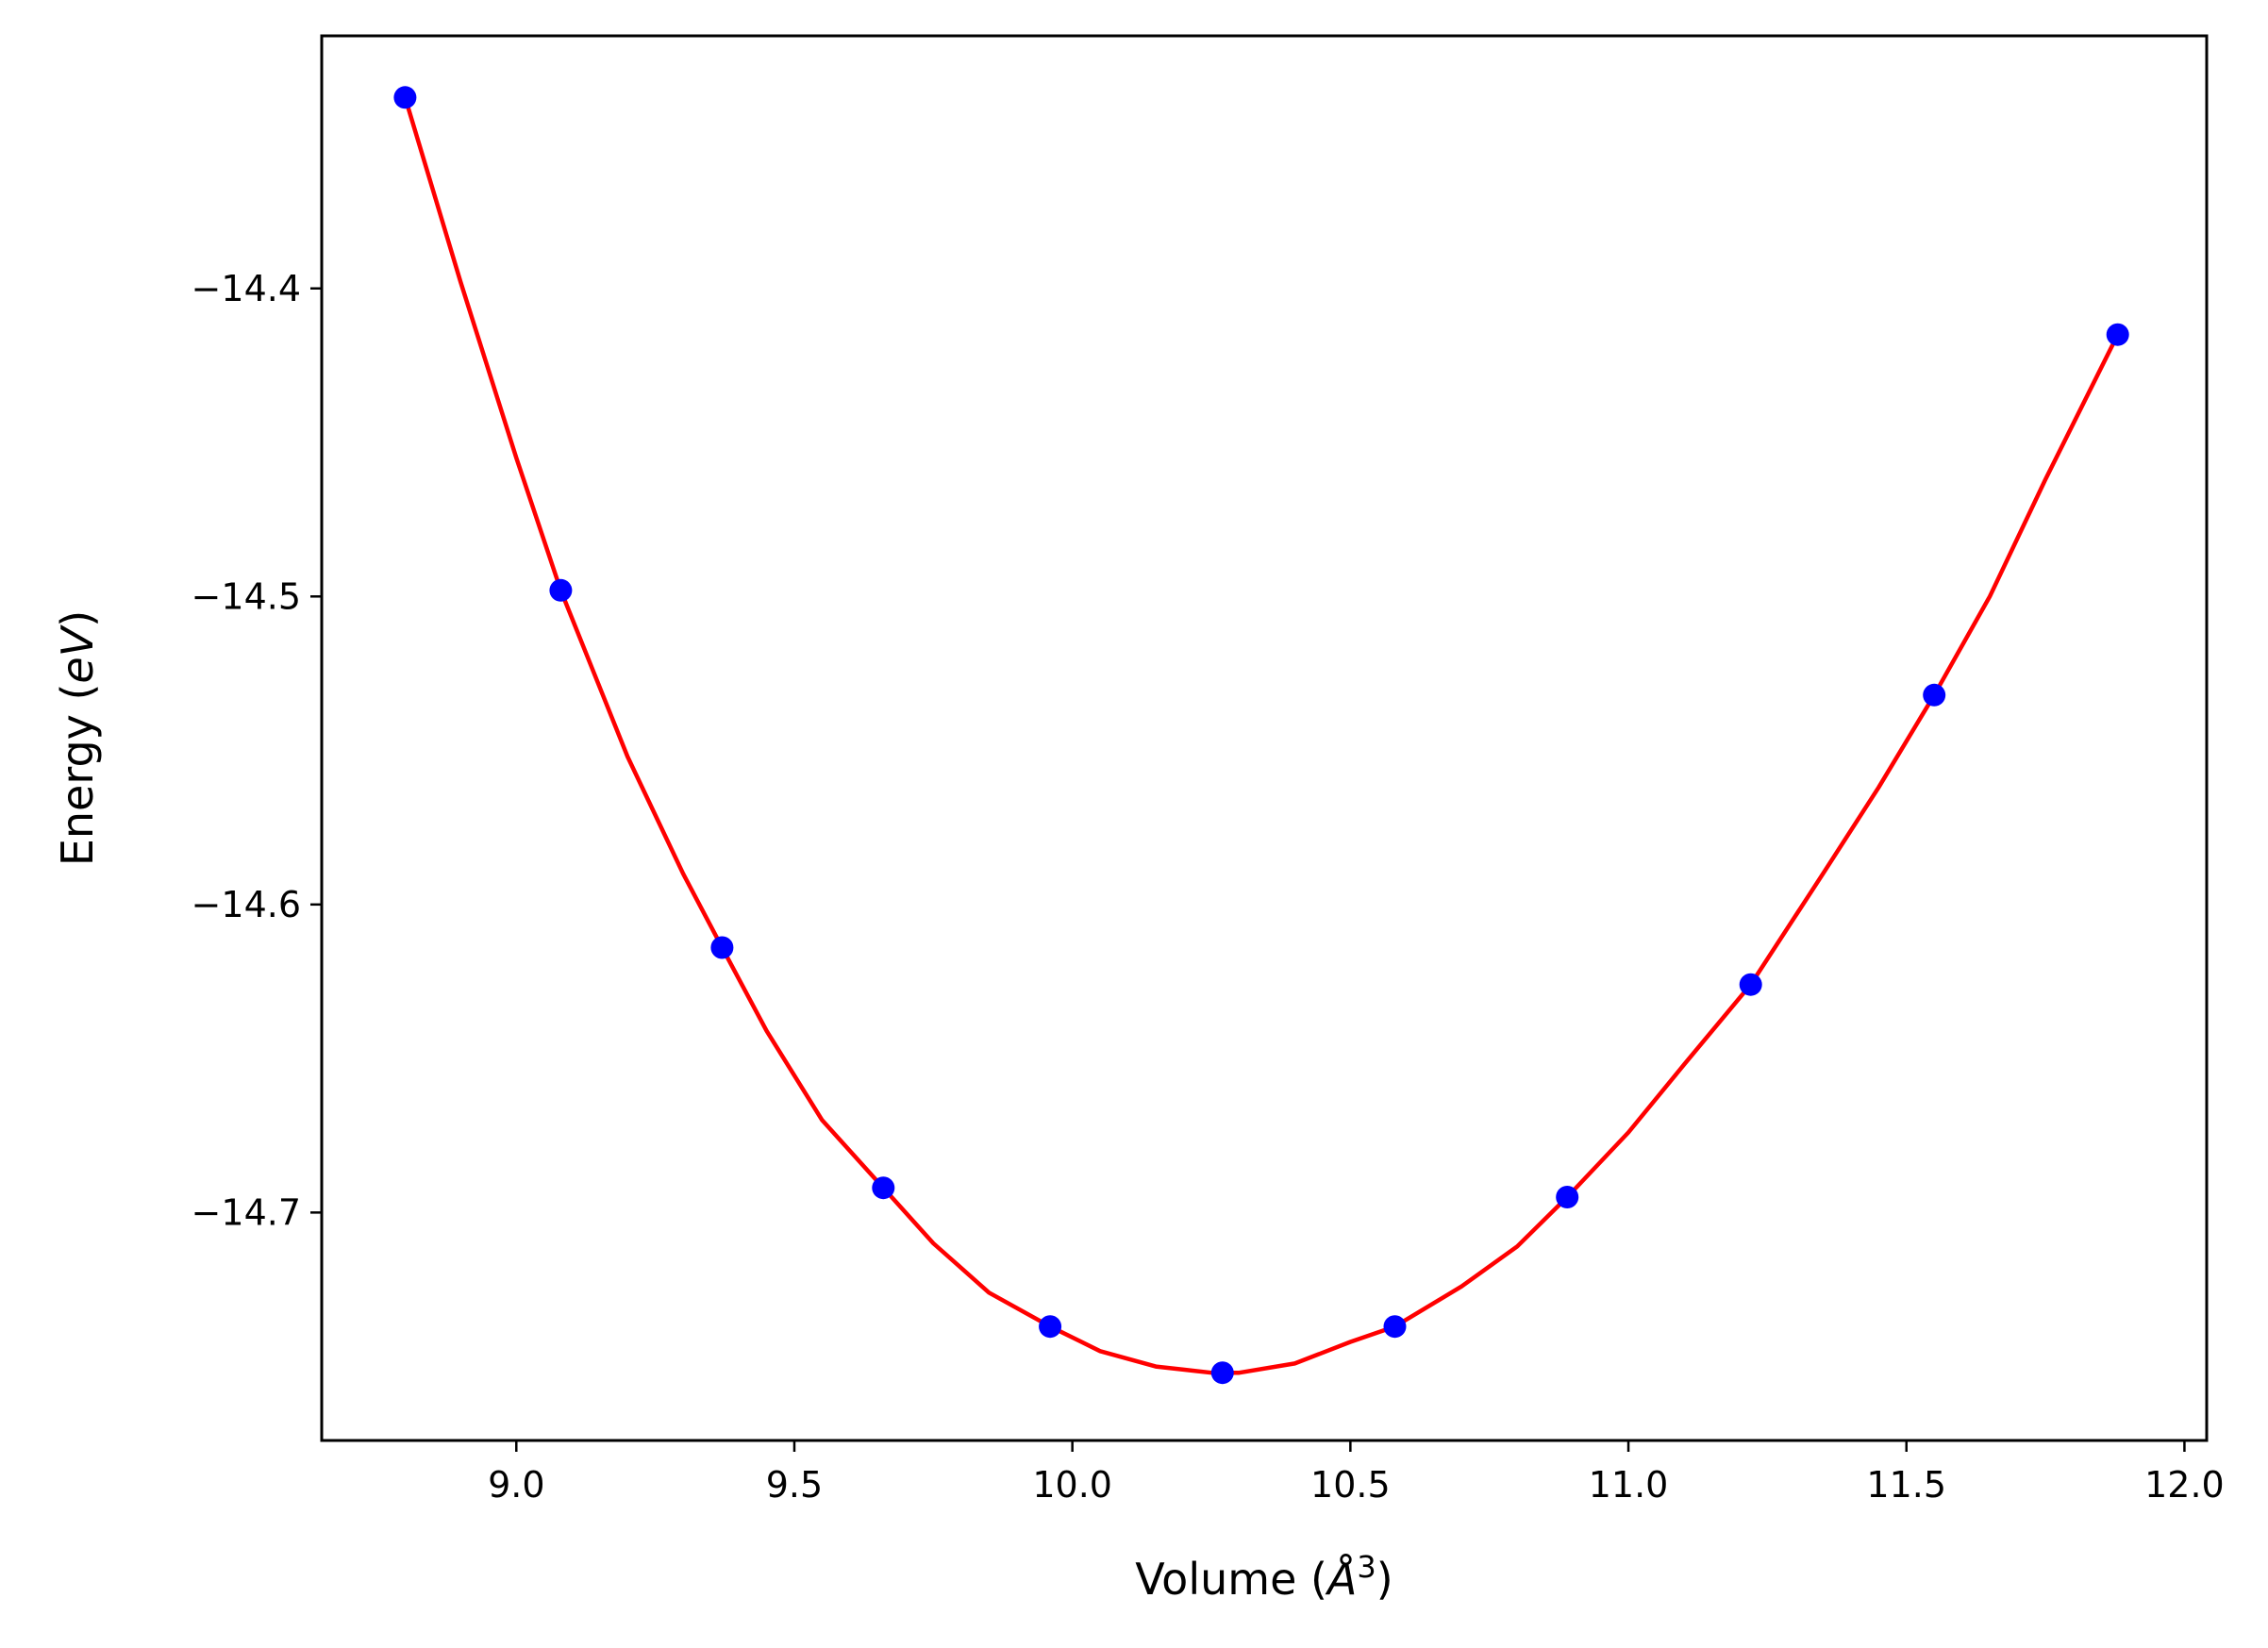  I want to click on y-tick-label: −14.5, so click(247, 596).